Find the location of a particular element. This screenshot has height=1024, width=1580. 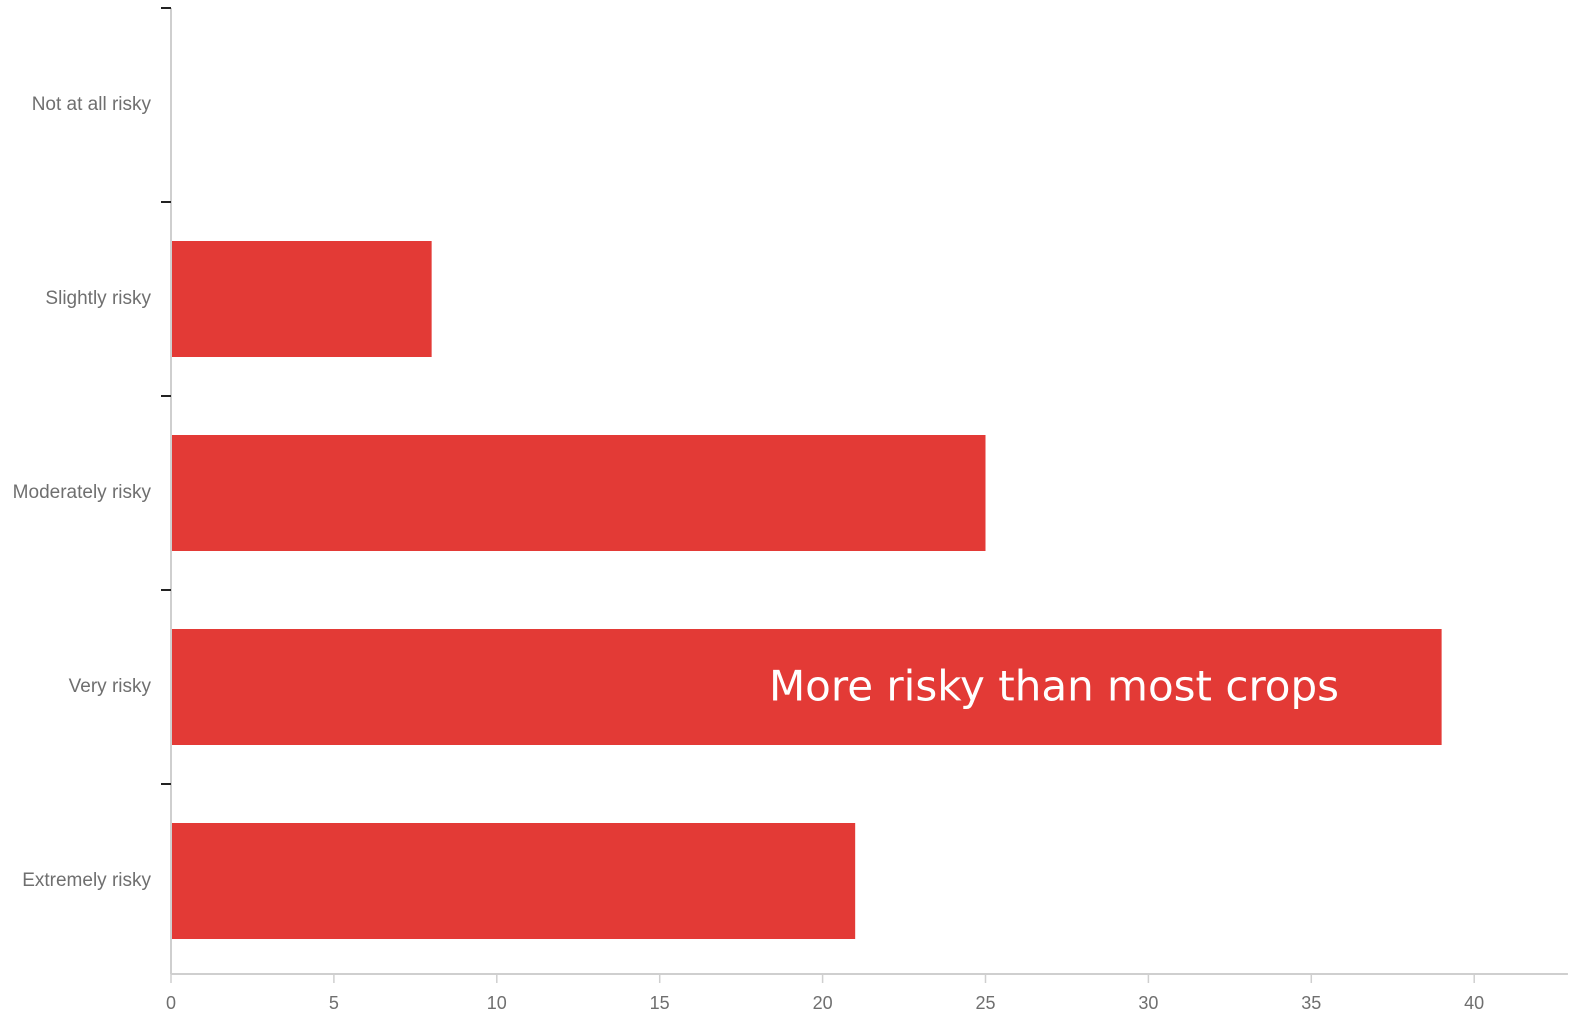

bar-very-risky is located at coordinates (807, 687).